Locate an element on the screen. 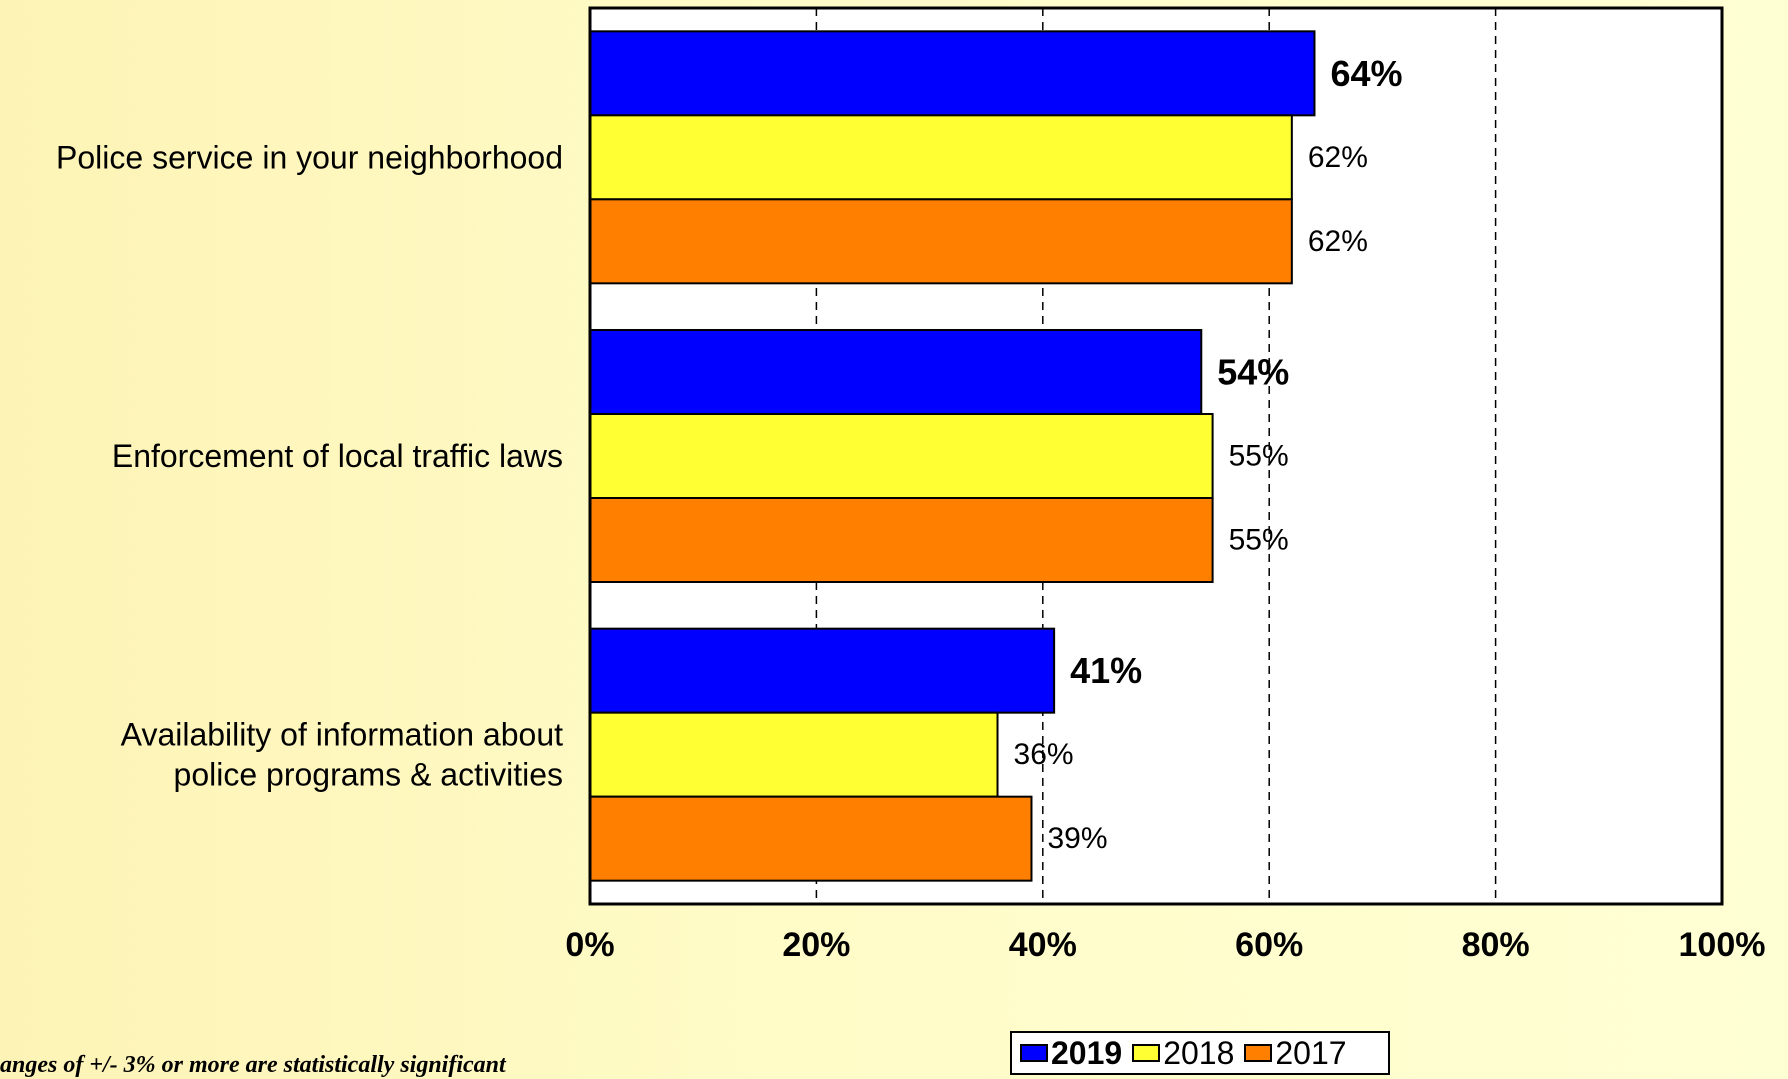 The image size is (1788, 1079). value-label-2017-2: 39% is located at coordinates (1077, 838).